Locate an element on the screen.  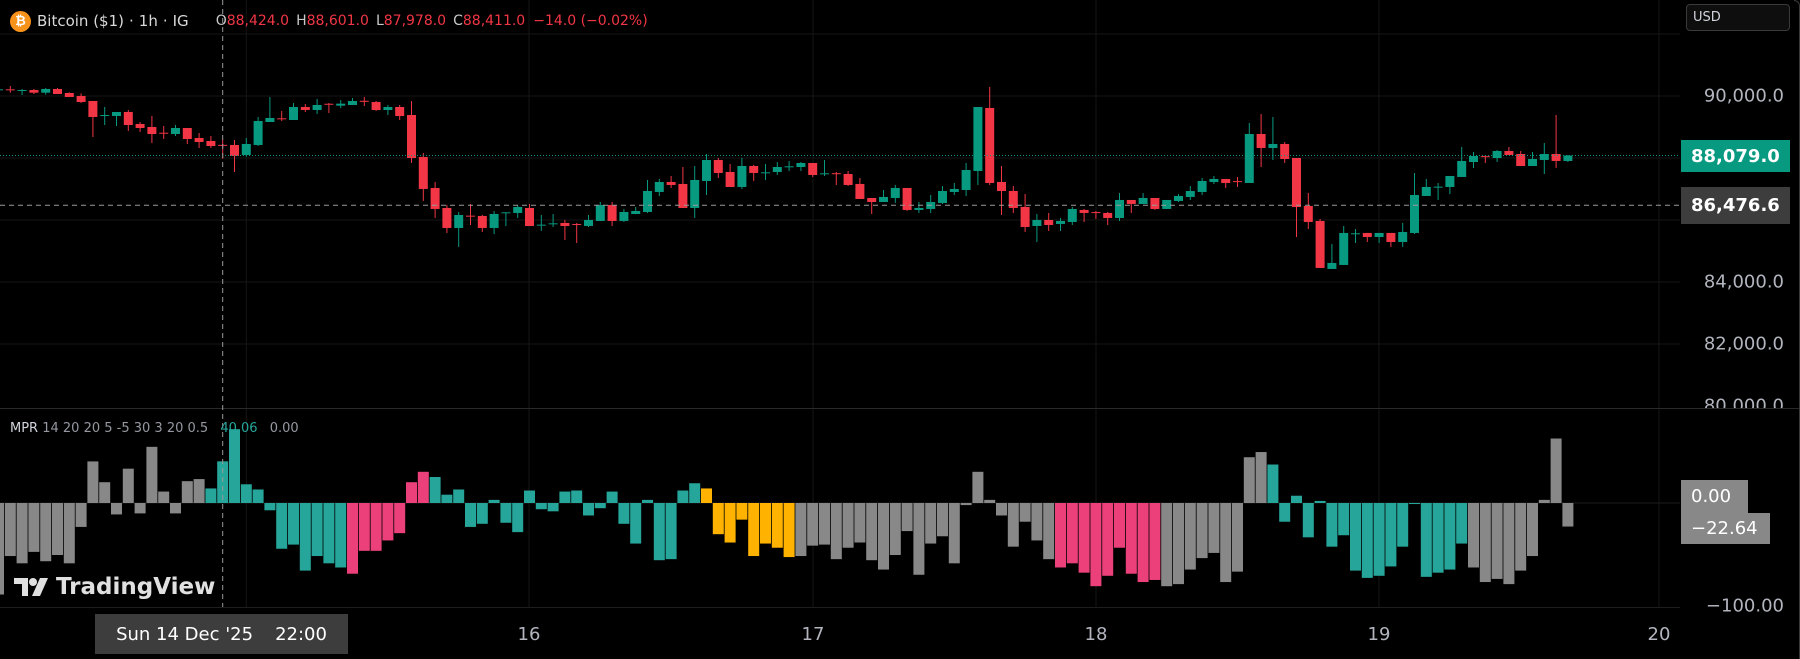
price-axis: 90,000.0 84,000.0 82,000.0 80,000.0 is located at coordinates (1740, 222).